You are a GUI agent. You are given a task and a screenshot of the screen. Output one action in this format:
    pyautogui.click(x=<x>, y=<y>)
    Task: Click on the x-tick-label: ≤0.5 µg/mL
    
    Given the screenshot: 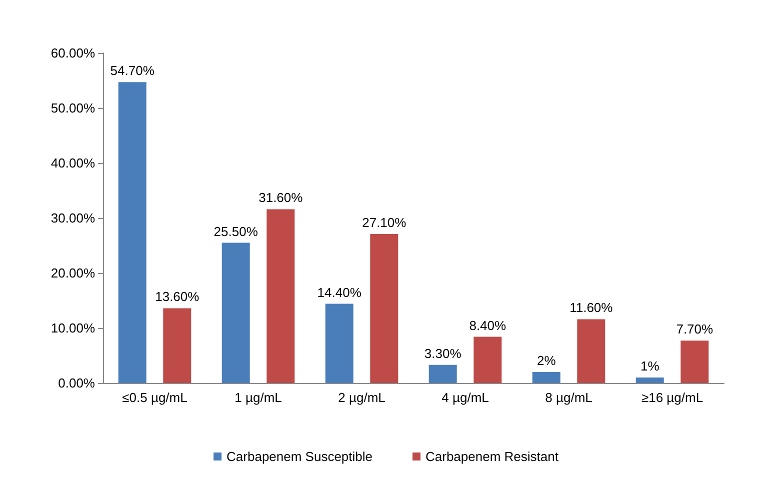 What is the action you would take?
    pyautogui.click(x=155, y=397)
    